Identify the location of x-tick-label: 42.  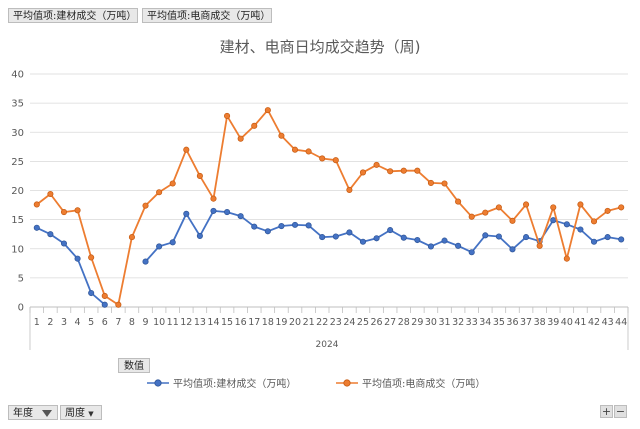
(594, 322).